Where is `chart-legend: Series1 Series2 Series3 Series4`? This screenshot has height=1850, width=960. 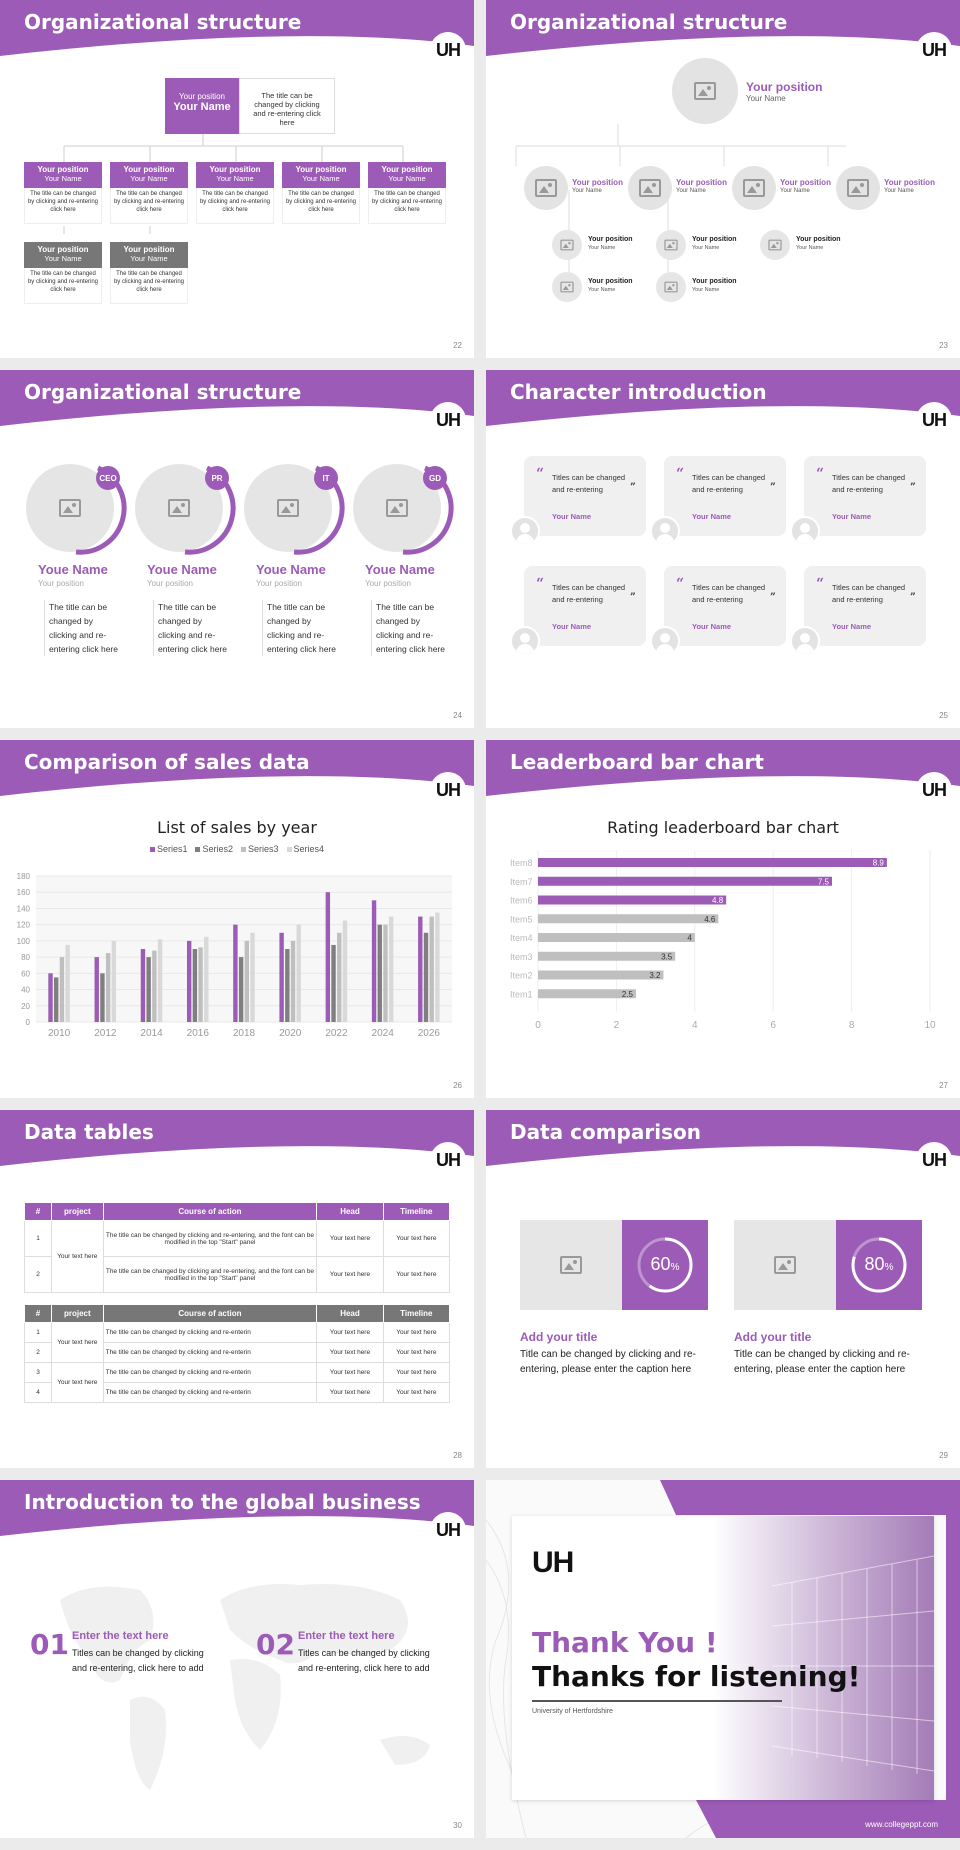 chart-legend: Series1 Series2 Series3 Series4 is located at coordinates (237, 849).